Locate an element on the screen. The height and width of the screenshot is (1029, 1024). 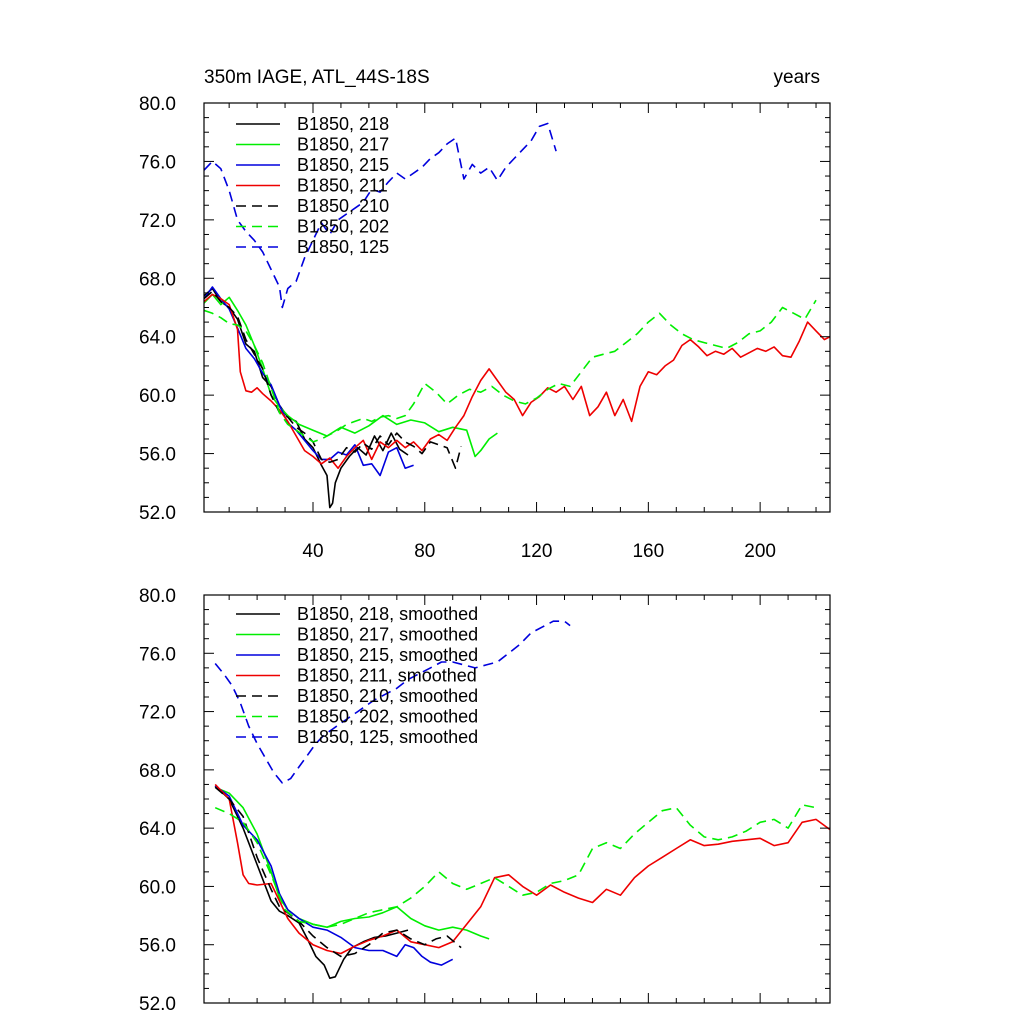
legend-entry-2: B1850, 217 is located at coordinates (343, 145).